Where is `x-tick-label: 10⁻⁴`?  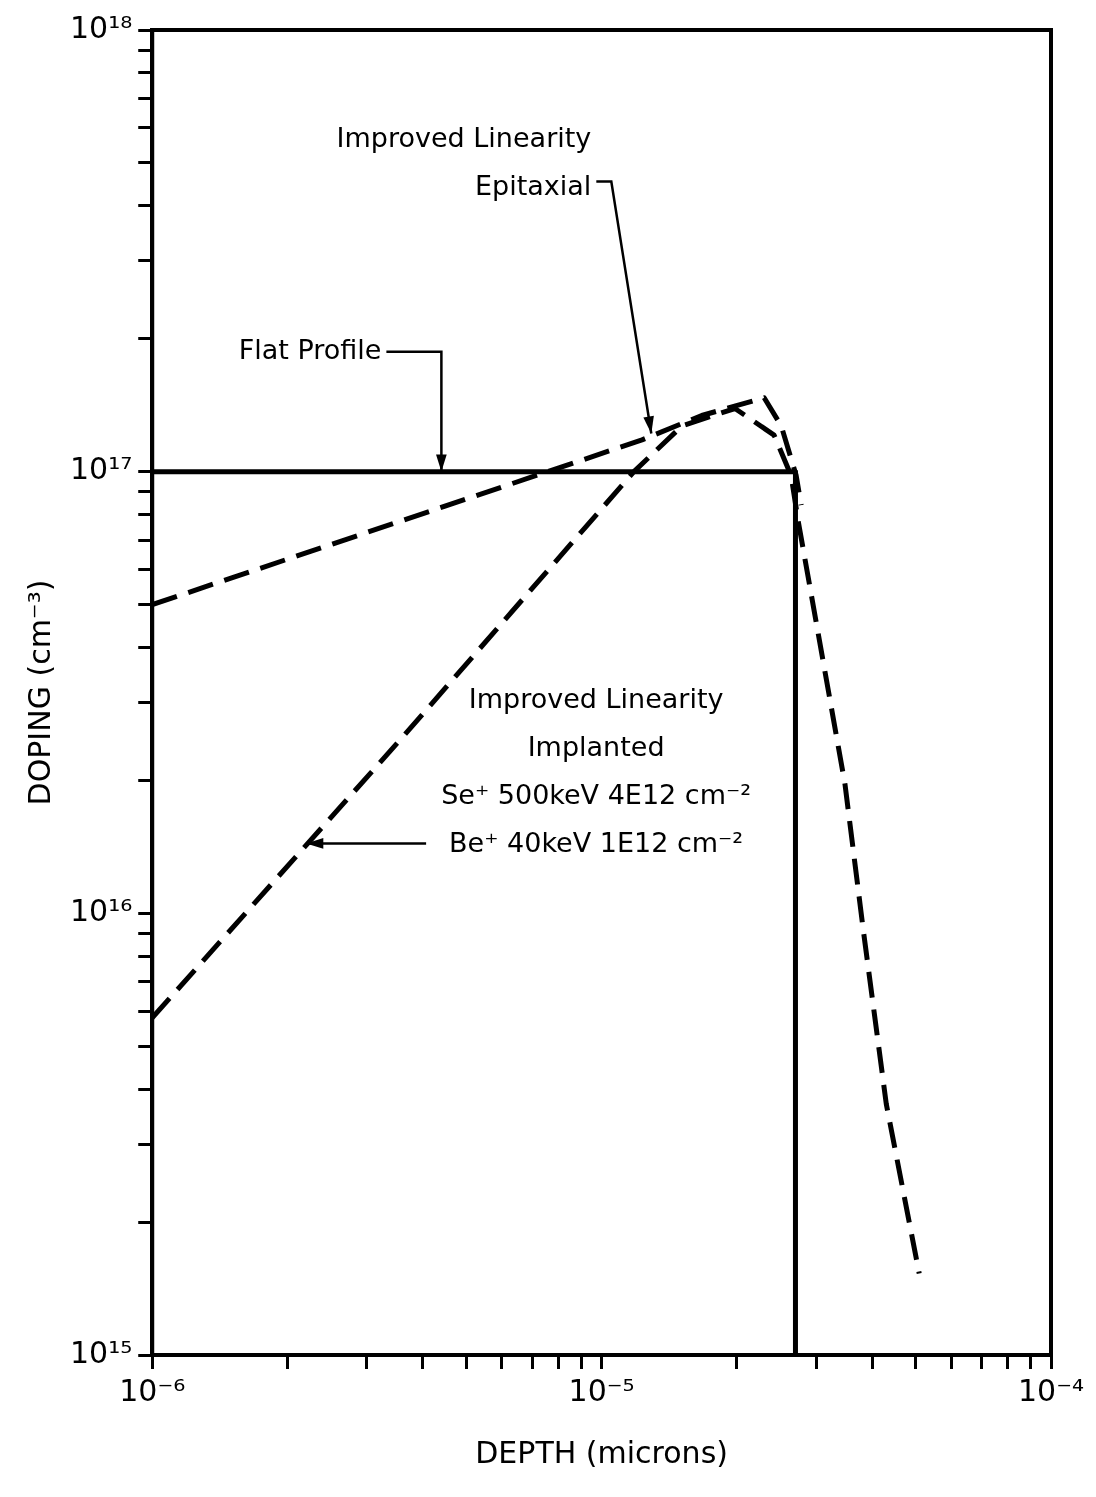
x-tick-label: 10⁻⁴ is located at coordinates (1051, 1390).